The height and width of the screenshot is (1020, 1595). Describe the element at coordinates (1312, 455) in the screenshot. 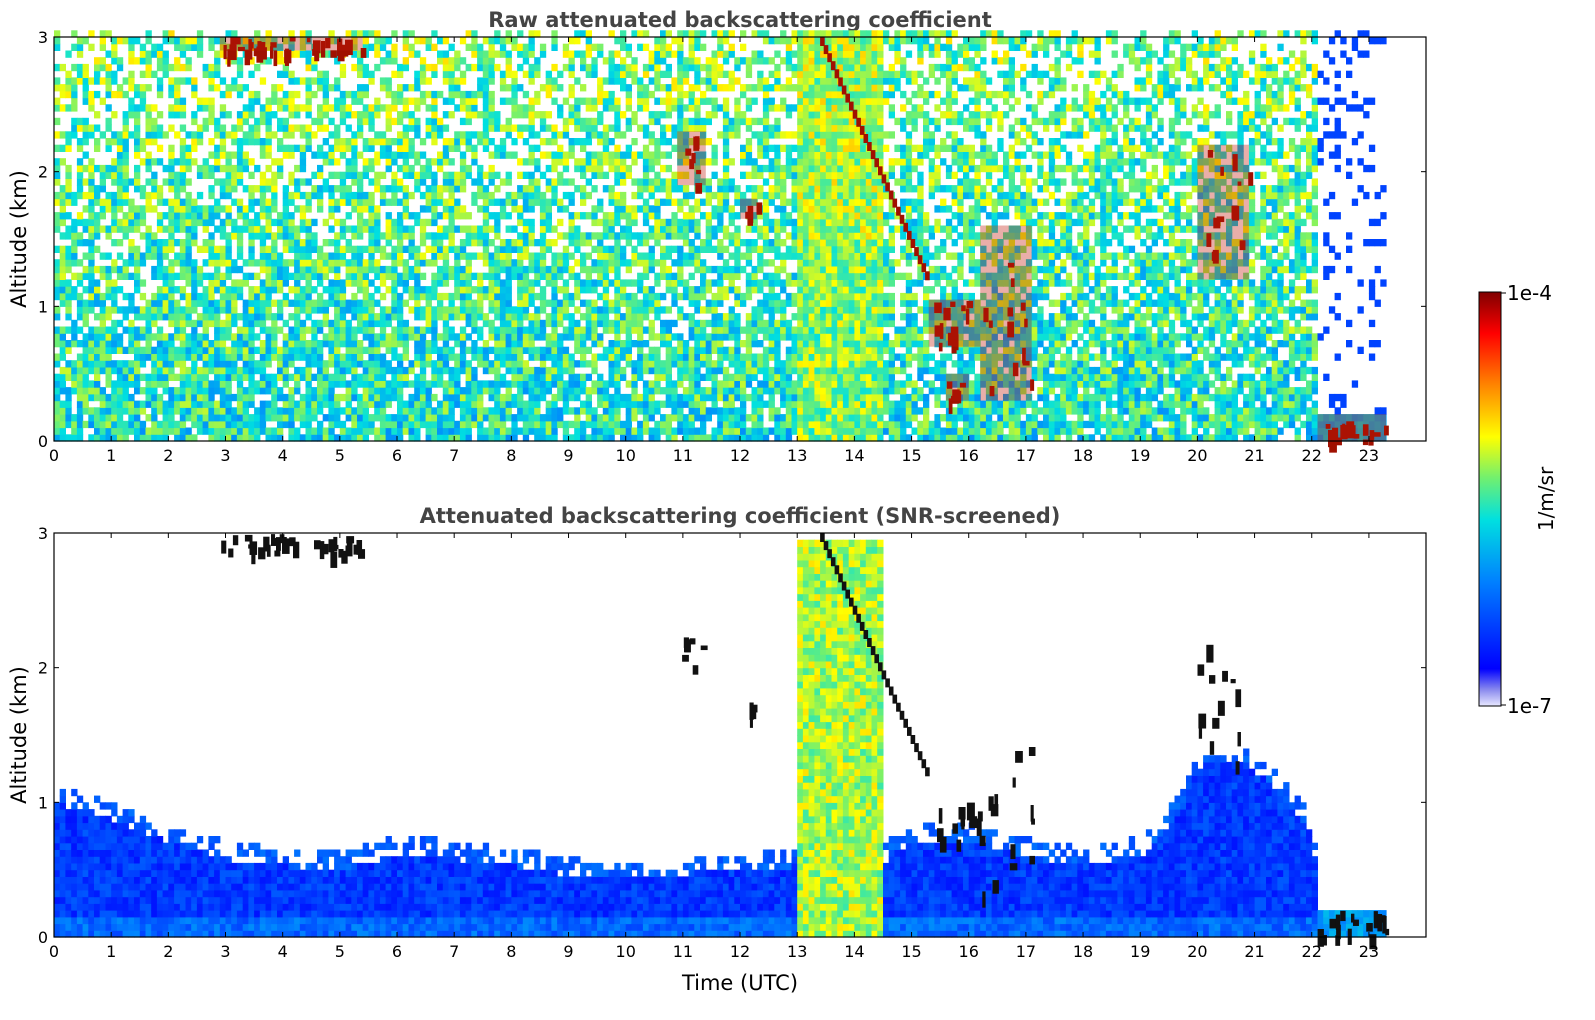

I see `x-tick-label: 22` at that location.